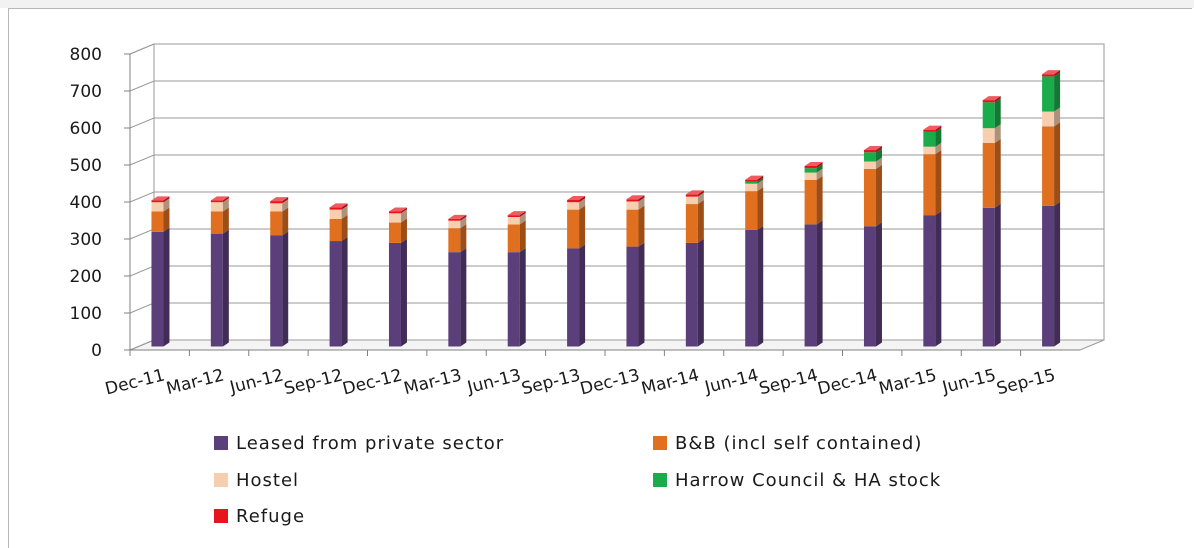  What do you see at coordinates (256, 381) in the screenshot?
I see `x-tick-label: Jun-12` at bounding box center [256, 381].